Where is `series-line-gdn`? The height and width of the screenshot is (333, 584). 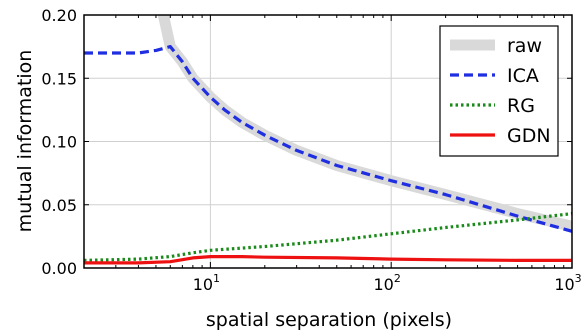 series-line-gdn is located at coordinates (328, 260).